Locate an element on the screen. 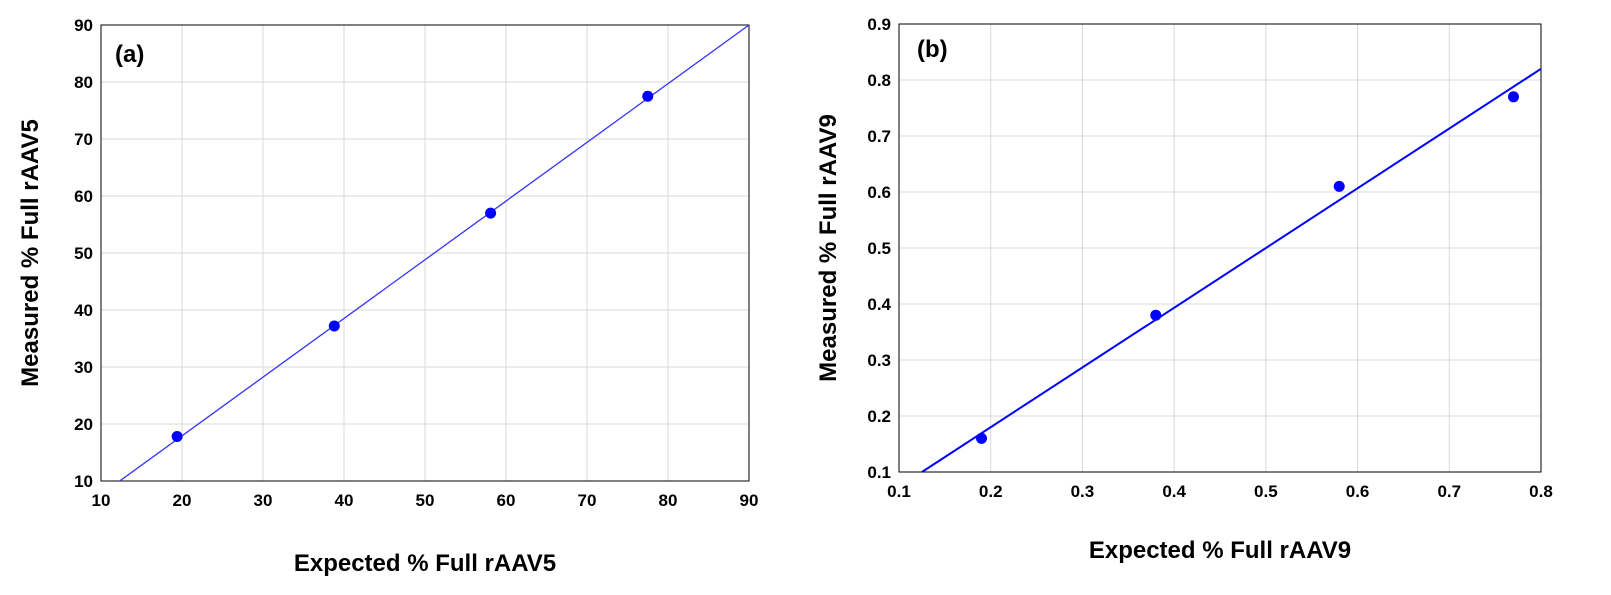  x-tick-label: 40 is located at coordinates (344, 500).